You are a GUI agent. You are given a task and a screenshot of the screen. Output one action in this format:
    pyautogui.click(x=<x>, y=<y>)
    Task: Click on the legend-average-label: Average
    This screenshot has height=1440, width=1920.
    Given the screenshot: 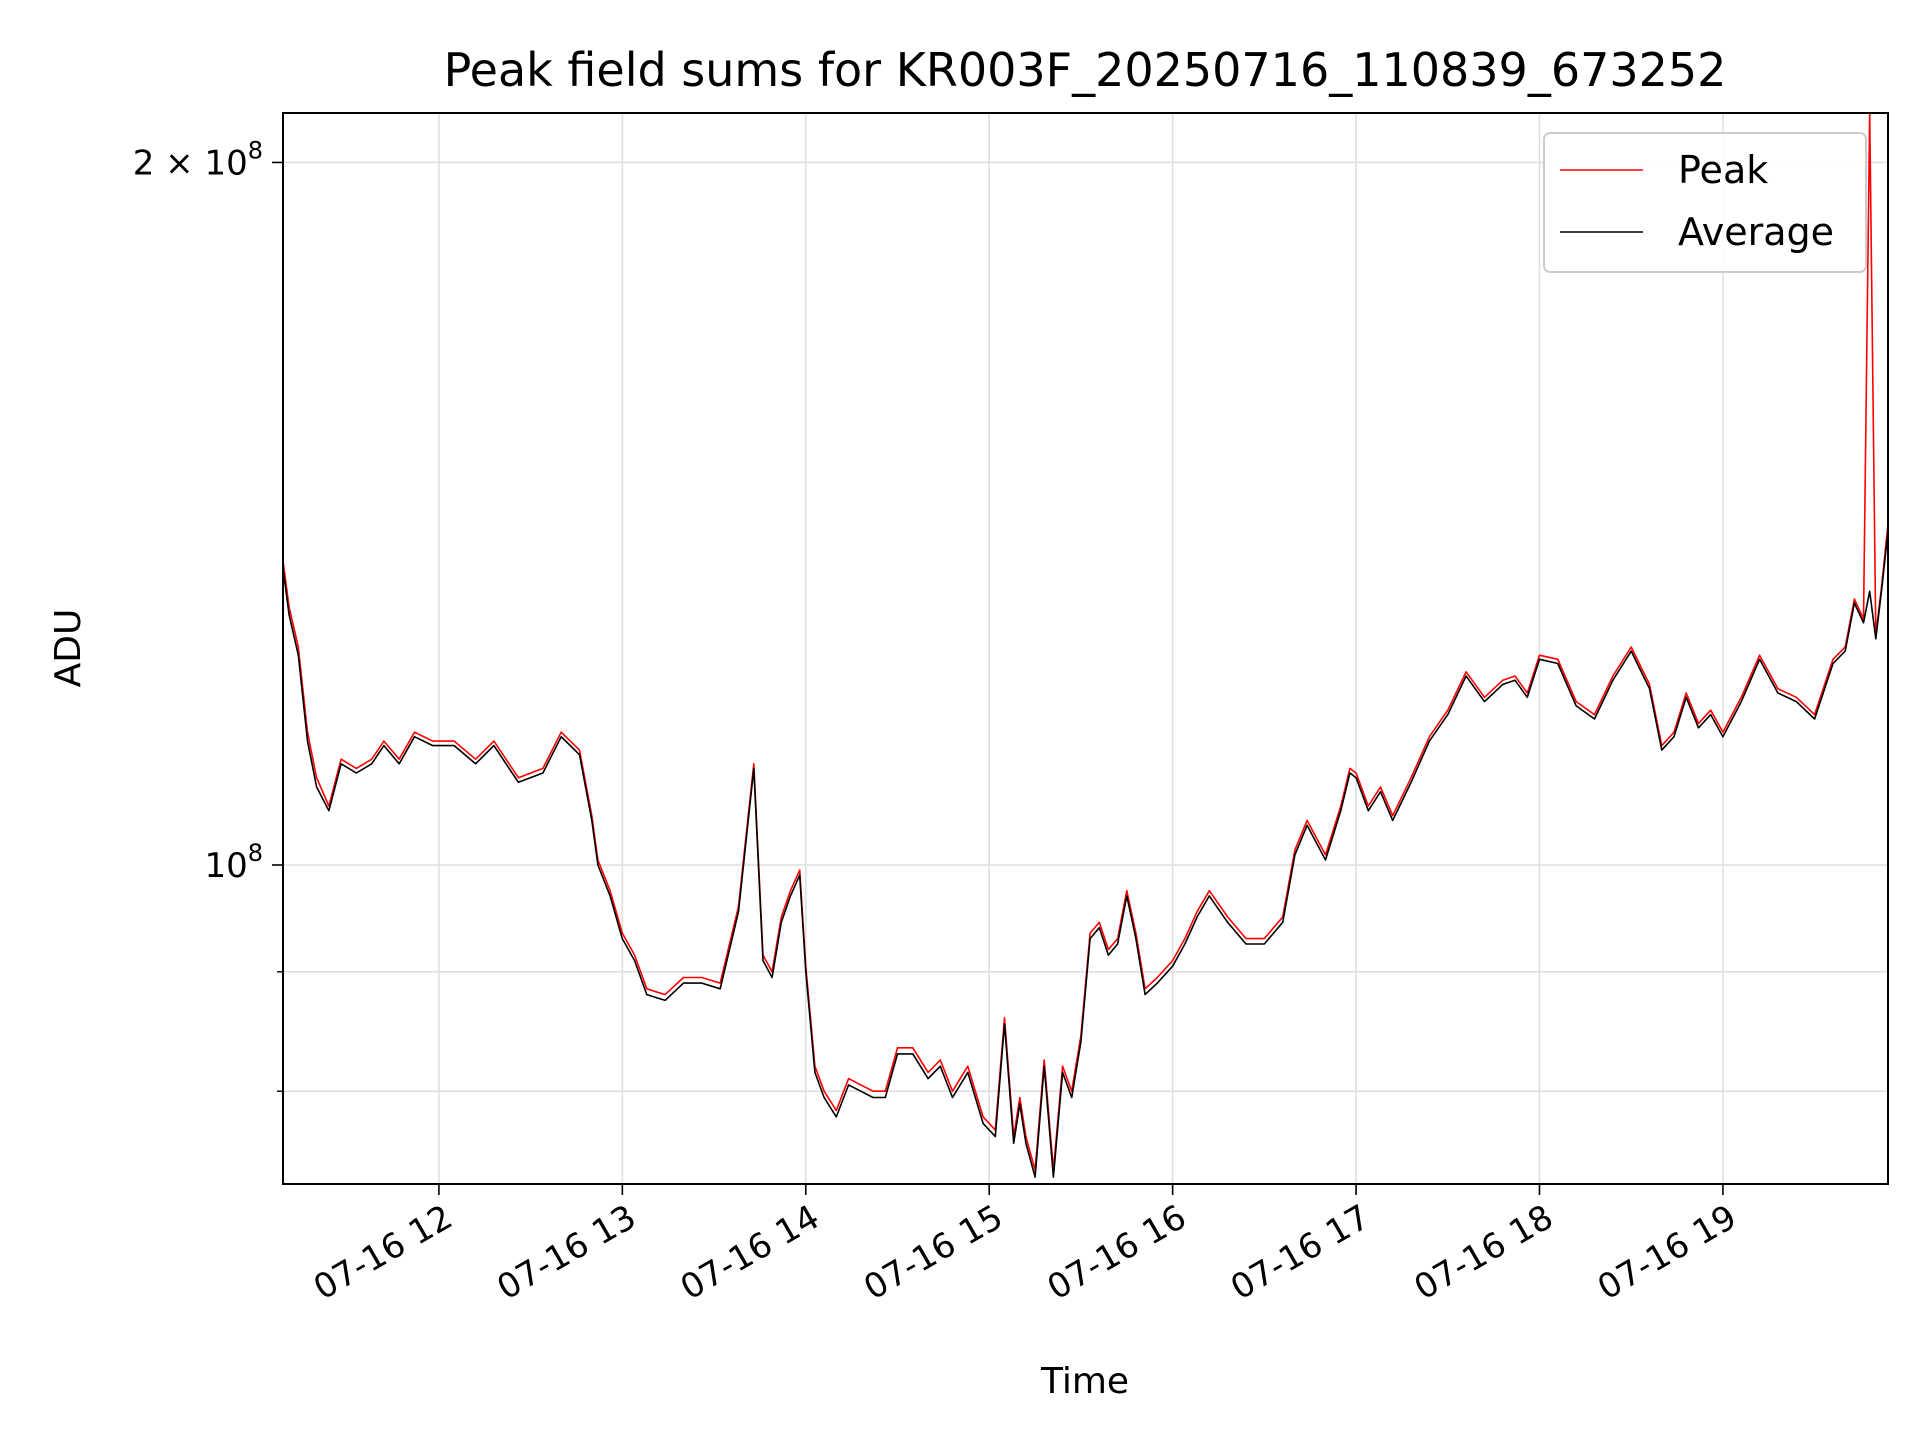 What is the action you would take?
    pyautogui.click(x=1756, y=232)
    